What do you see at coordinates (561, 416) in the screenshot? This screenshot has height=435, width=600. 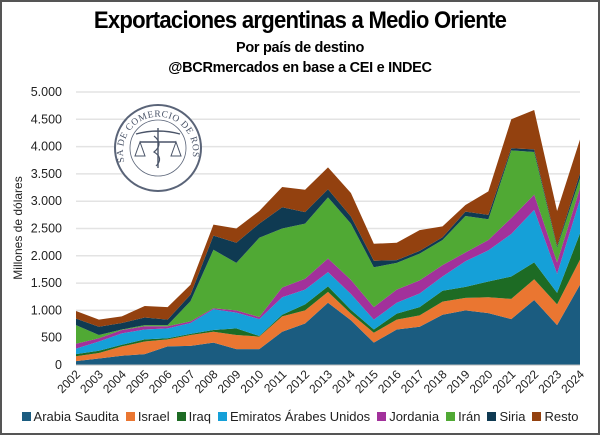 I see `legend-label: Resto` at bounding box center [561, 416].